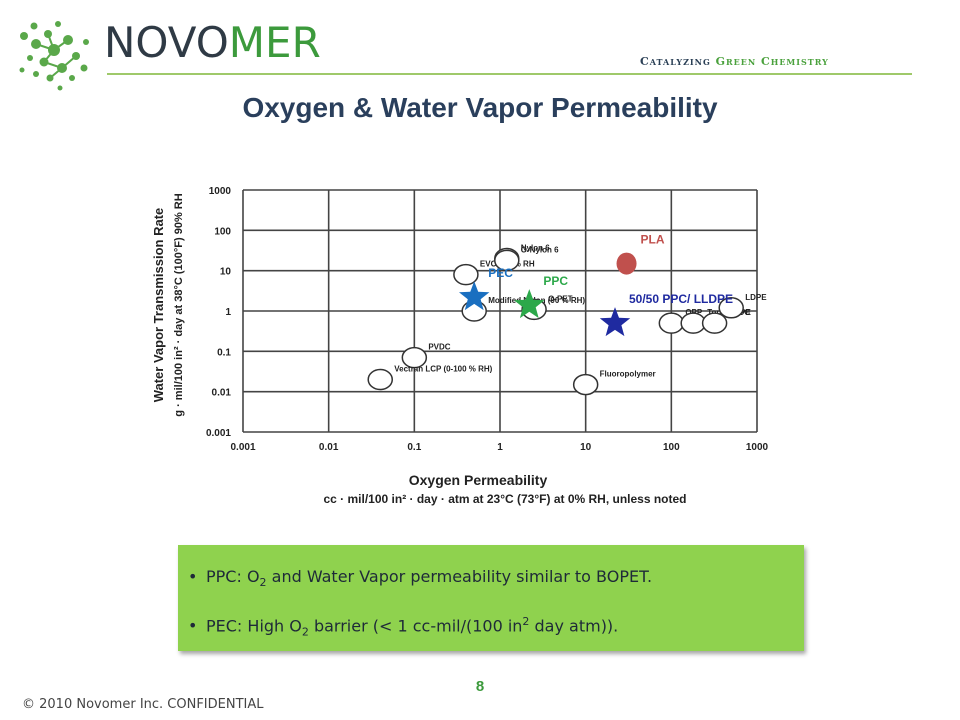 The width and height of the screenshot is (960, 720). I want to click on highlight-label: PEC, so click(500, 273).